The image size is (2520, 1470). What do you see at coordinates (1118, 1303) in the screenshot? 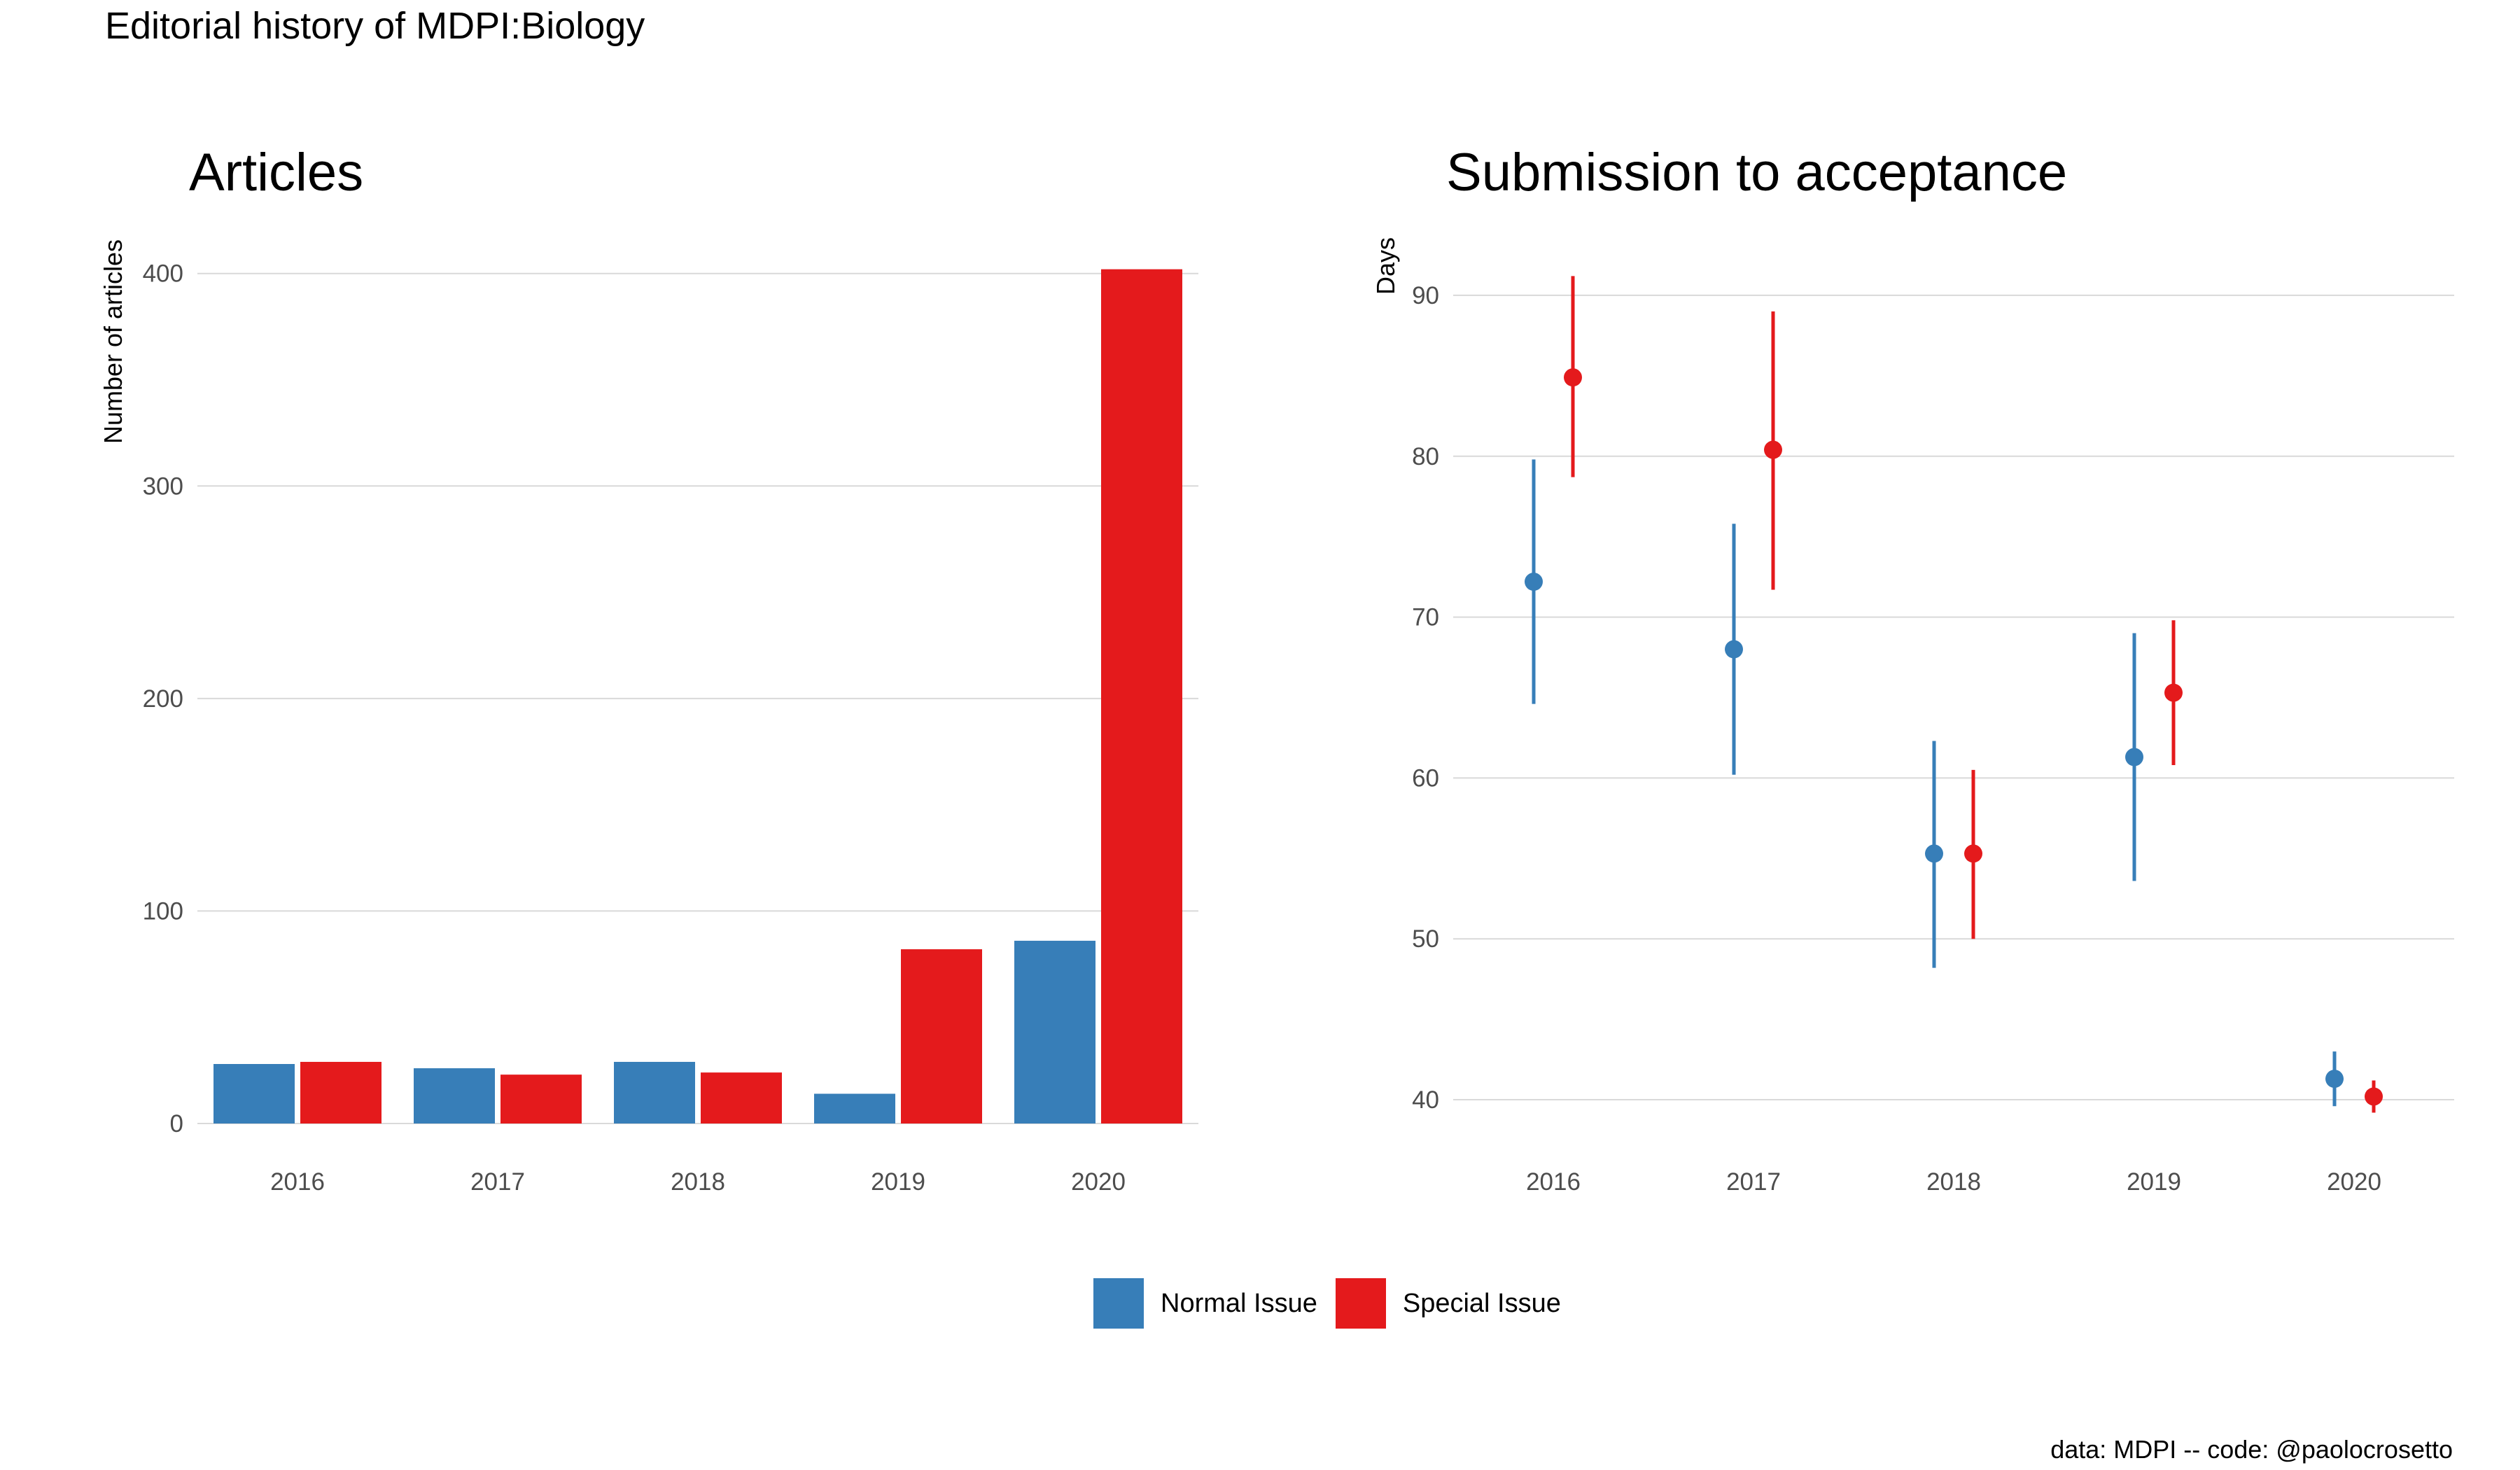
I see `legend-key-normal` at bounding box center [1118, 1303].